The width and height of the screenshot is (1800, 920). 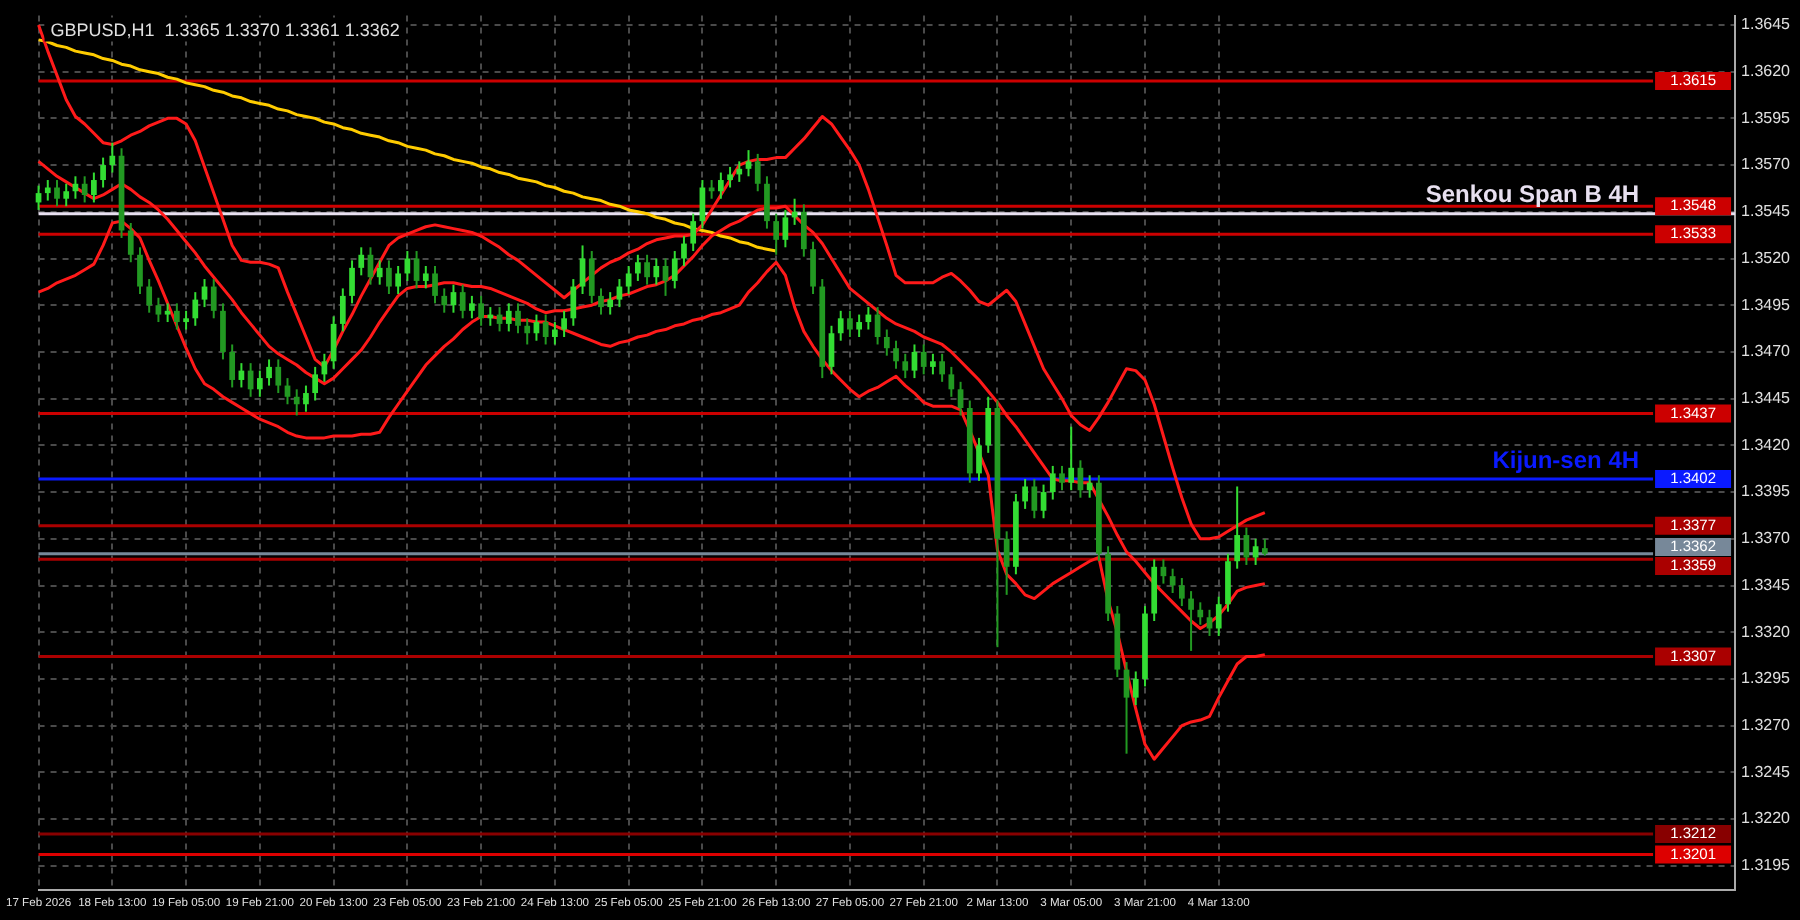 I want to click on y-tick-label: 1.3595, so click(x=1766, y=117).